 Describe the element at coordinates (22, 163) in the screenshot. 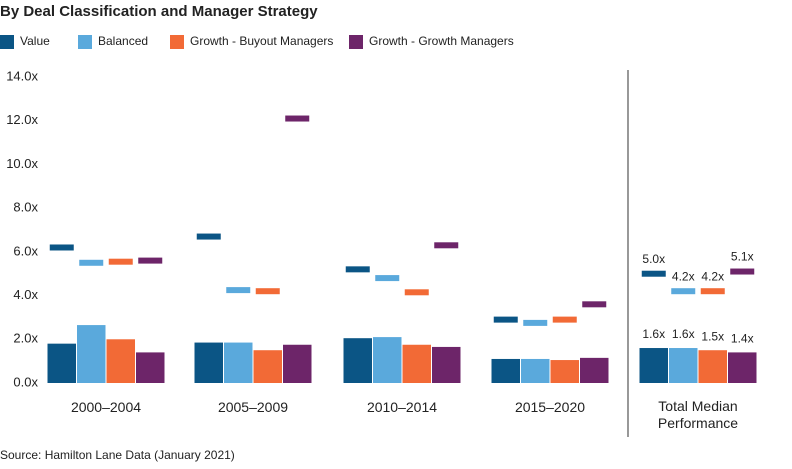

I see `y-tick-label: 10.0x` at that location.